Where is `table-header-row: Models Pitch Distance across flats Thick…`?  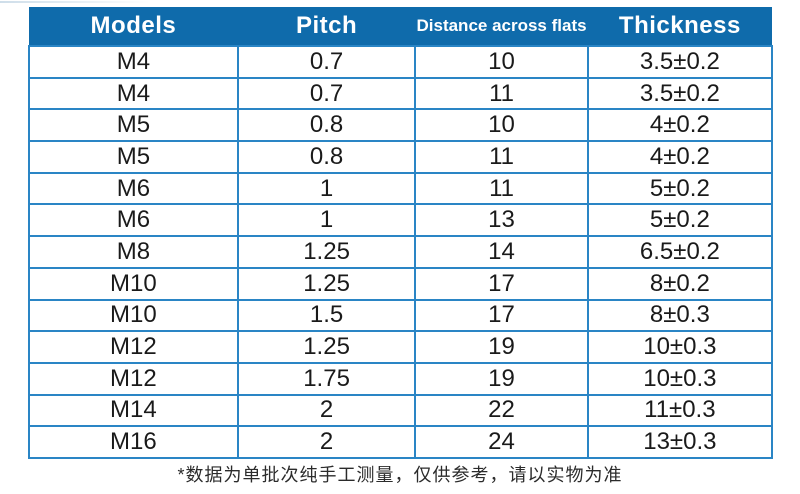 table-header-row: Models Pitch Distance across flats Thick… is located at coordinates (400, 26).